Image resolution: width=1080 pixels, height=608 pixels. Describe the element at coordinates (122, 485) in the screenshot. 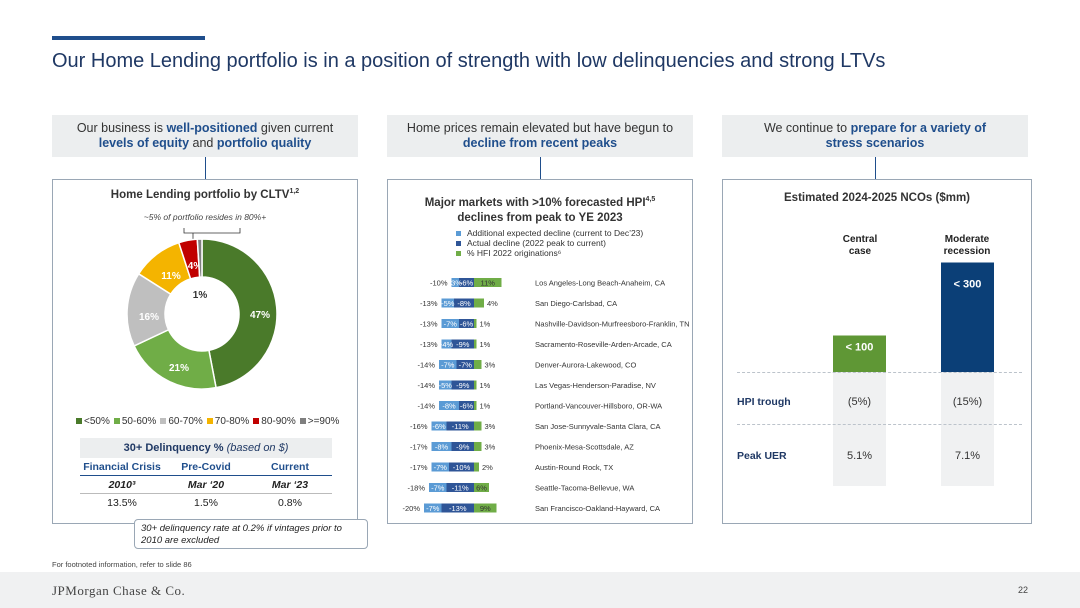

I see `delinquency-date: 2010³` at that location.